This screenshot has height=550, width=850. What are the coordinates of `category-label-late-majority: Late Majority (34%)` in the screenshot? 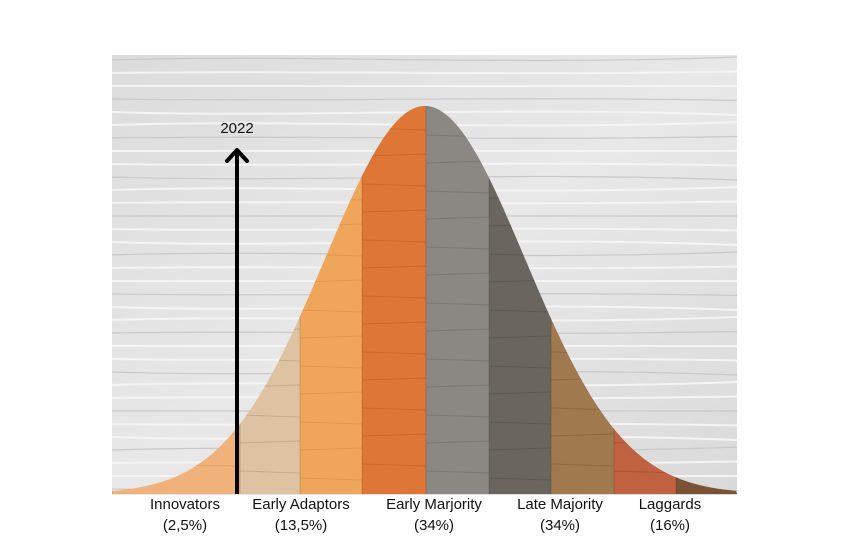 It's located at (560, 515).